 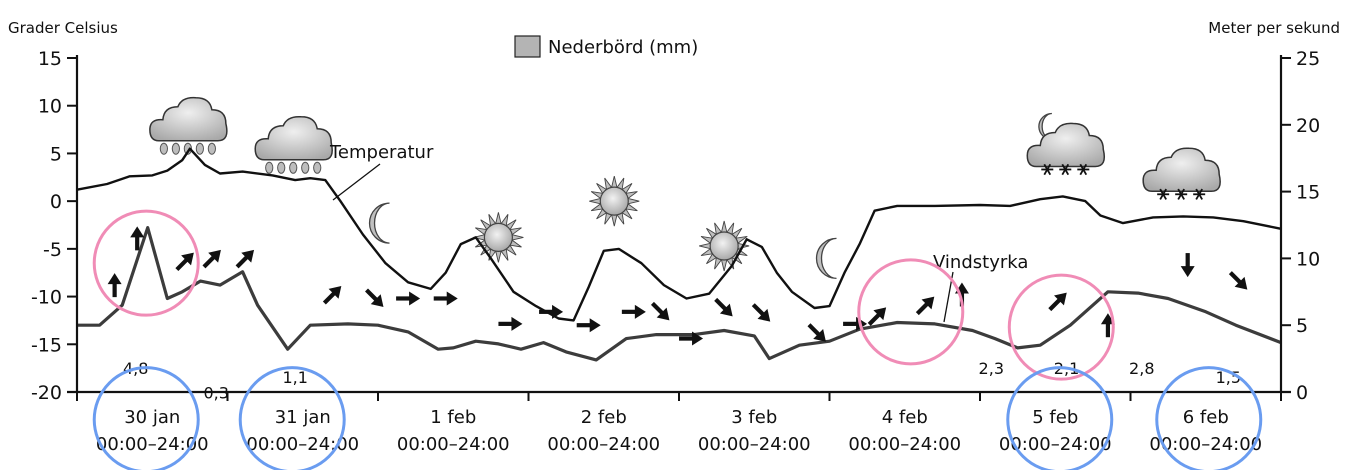 What do you see at coordinates (381, 171) in the screenshot?
I see `temperature-annotation: Temperatur` at bounding box center [381, 171].